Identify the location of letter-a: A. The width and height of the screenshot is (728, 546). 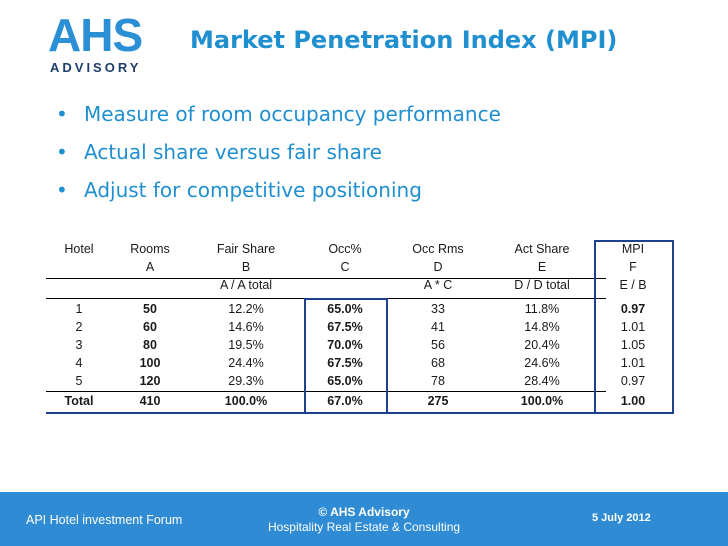
(150, 267).